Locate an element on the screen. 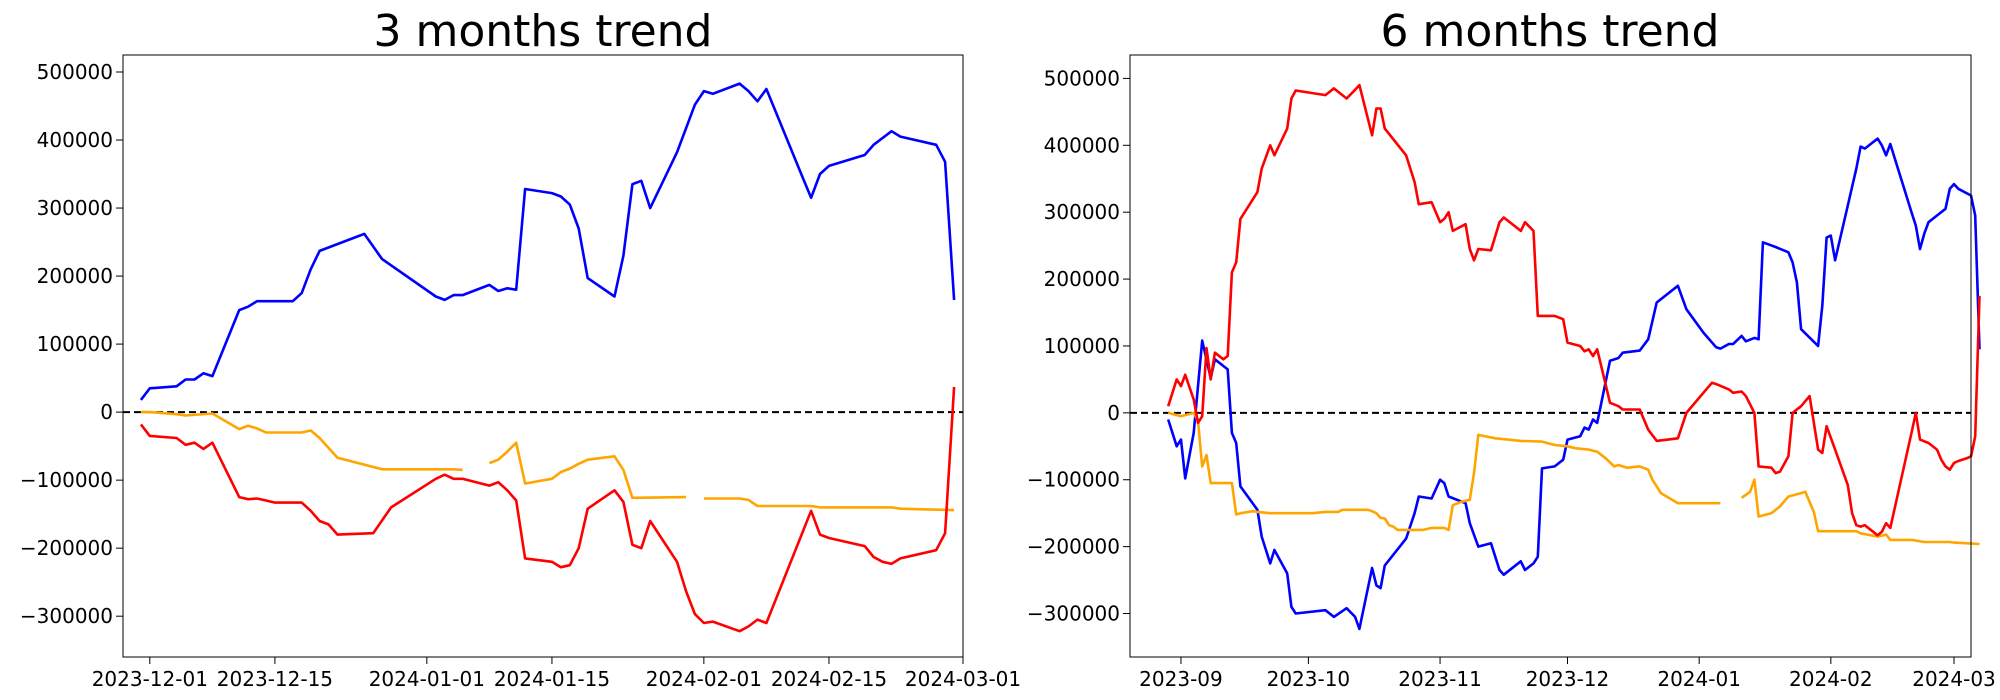  x-tick-label: 2023-11 is located at coordinates (1440, 679).